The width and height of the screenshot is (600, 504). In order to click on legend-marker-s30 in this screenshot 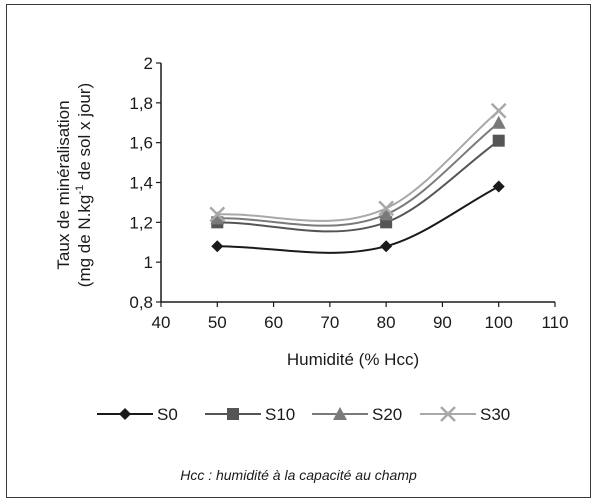, I will do `click(448, 414)`.